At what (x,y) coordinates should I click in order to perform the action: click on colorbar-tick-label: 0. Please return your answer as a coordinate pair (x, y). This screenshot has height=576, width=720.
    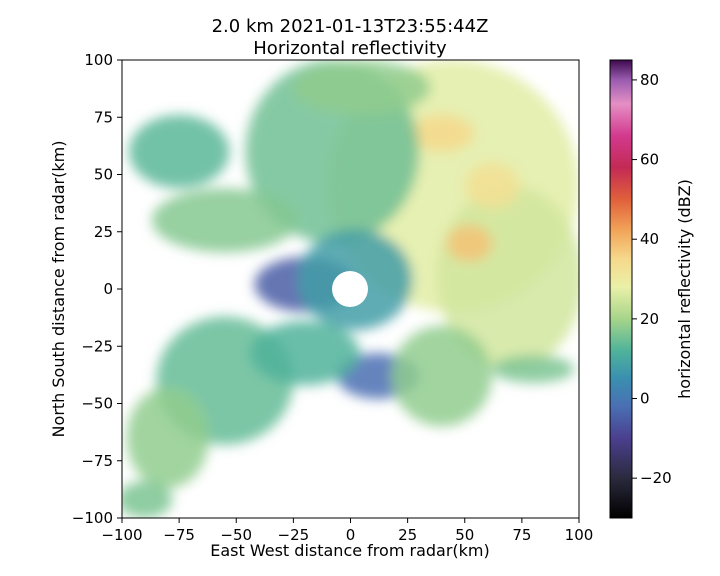
    Looking at the image, I should click on (645, 399).